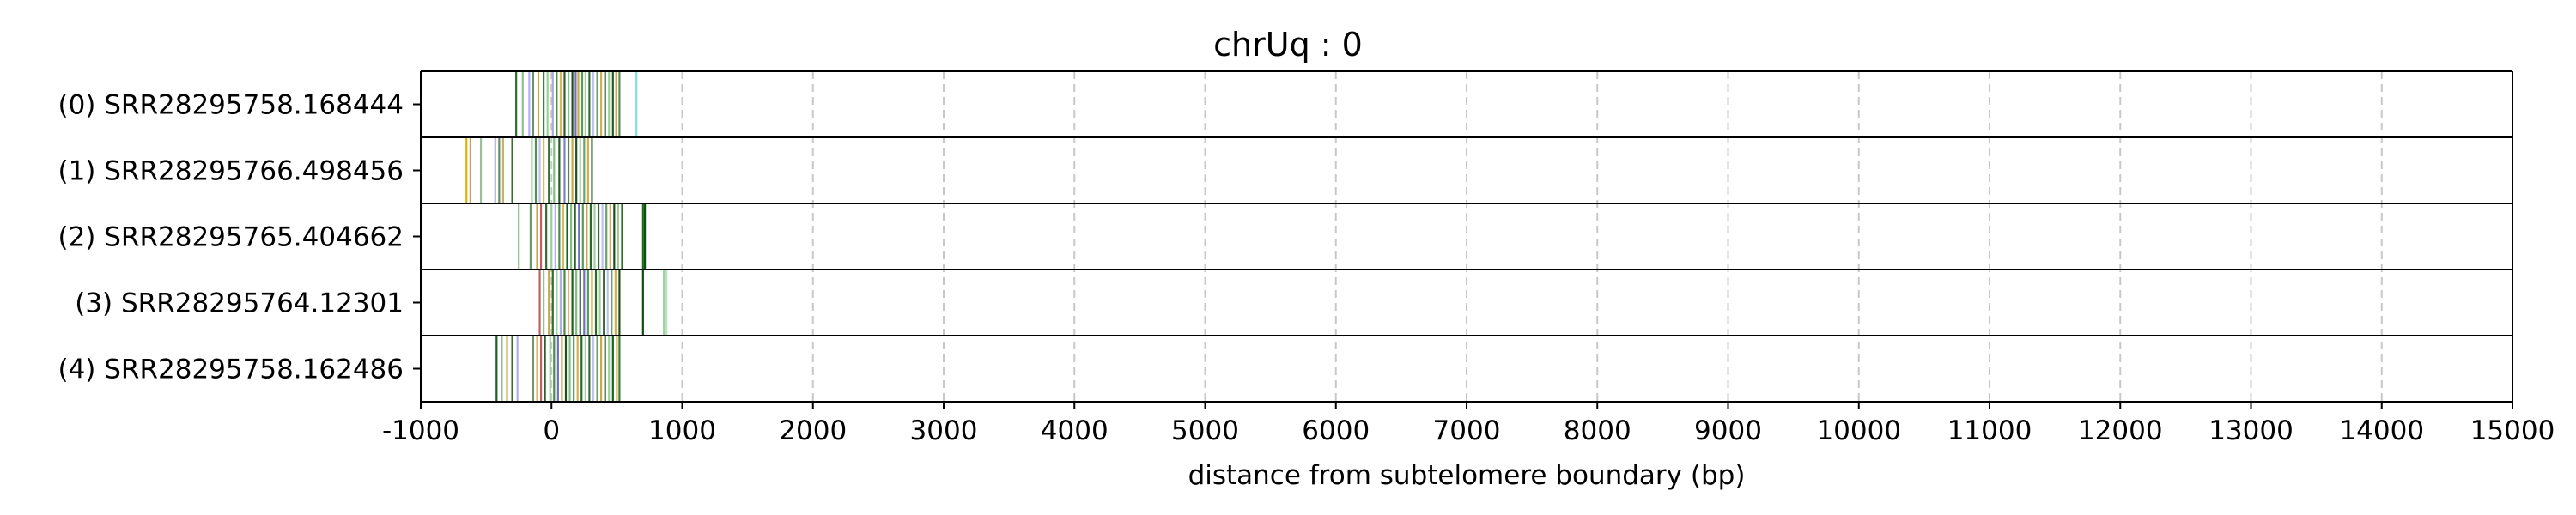  Describe the element at coordinates (682, 430) in the screenshot. I see `x-tick-label: 1000` at that location.